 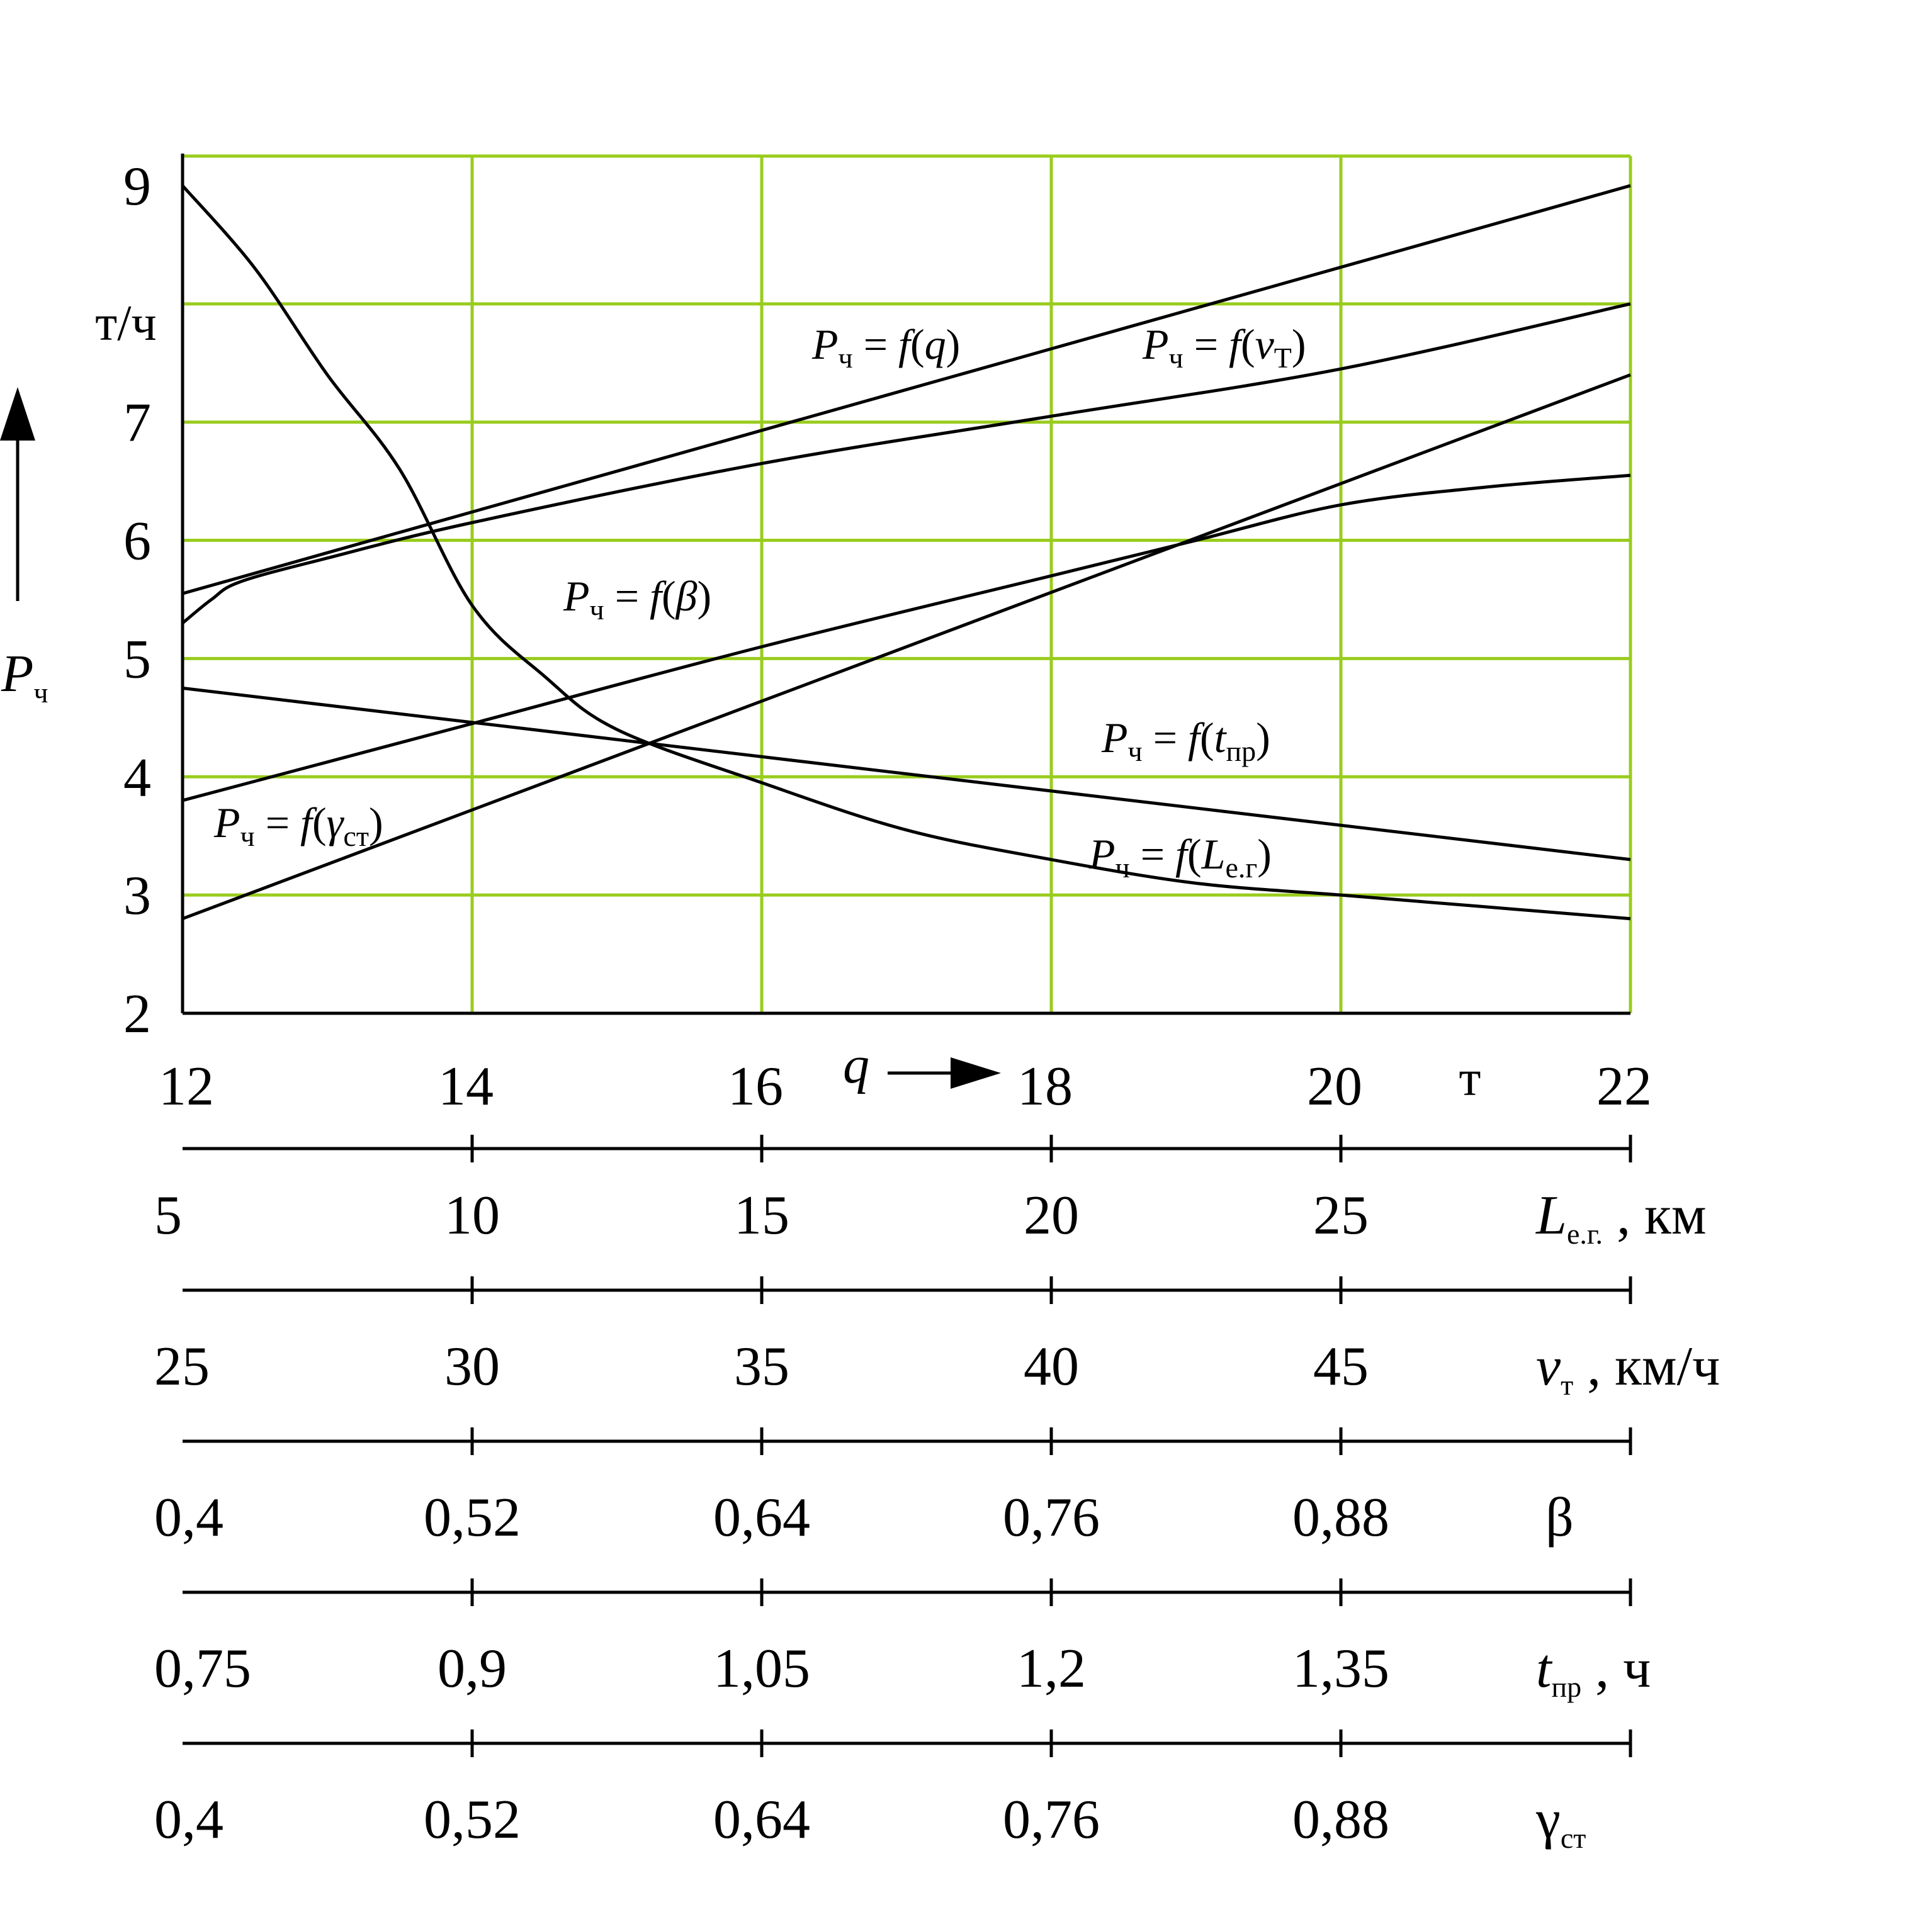 I want to click on scale-tick-label-tpr: 0,75, so click(x=202, y=1668).